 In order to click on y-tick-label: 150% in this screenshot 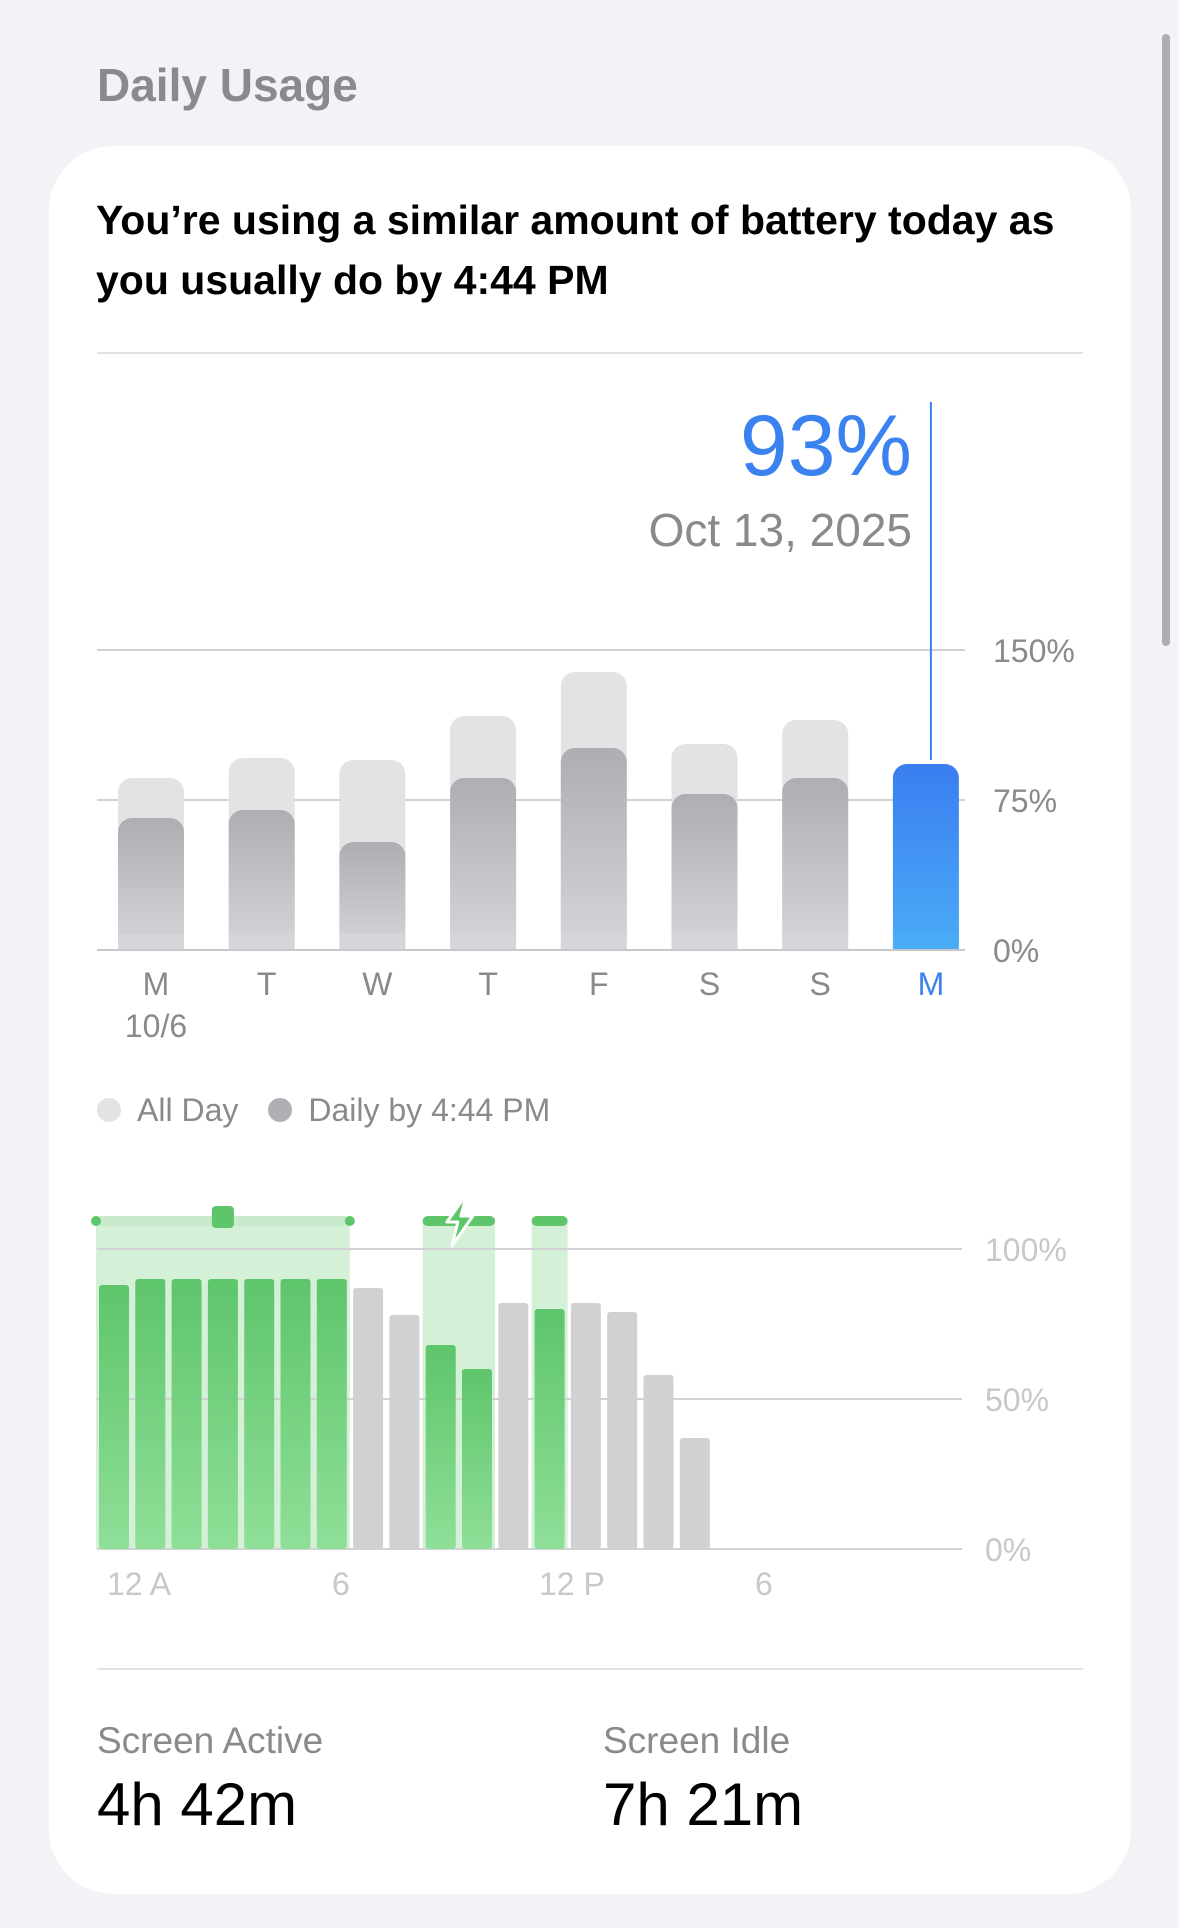, I will do `click(1034, 651)`.